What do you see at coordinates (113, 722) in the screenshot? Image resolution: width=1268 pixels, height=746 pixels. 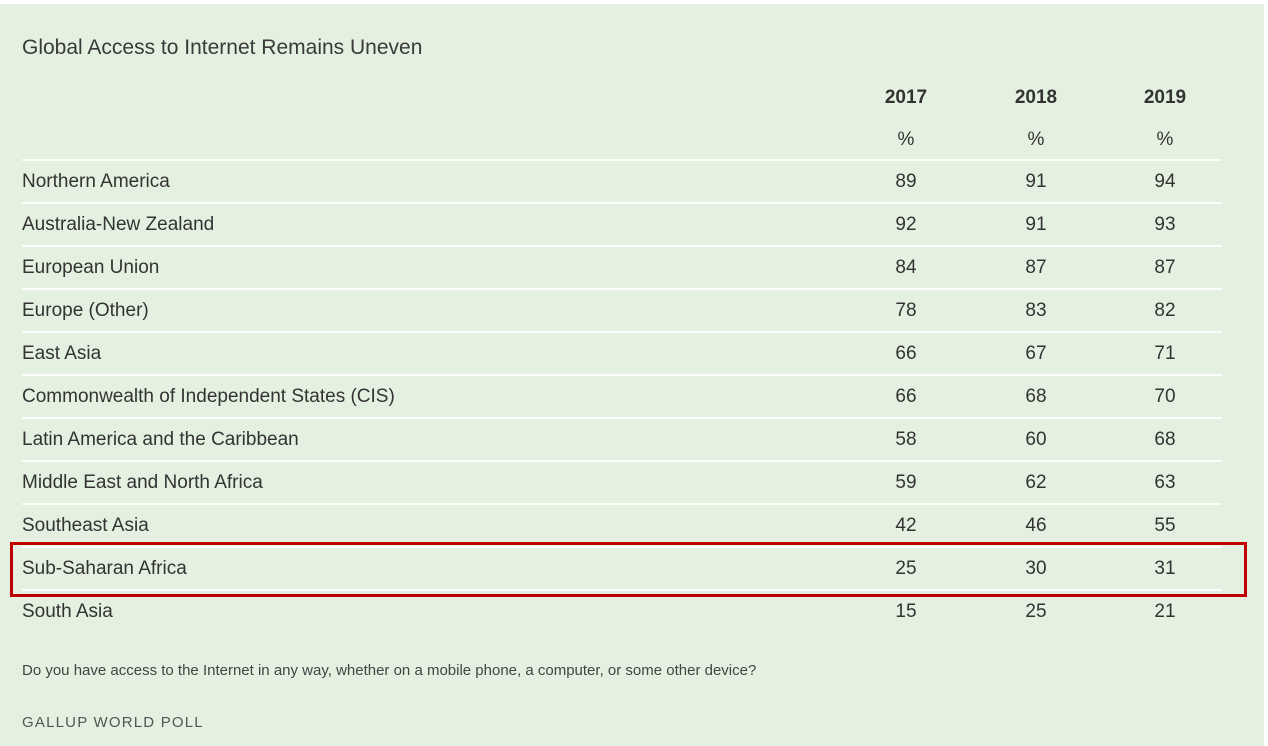 I see `source: GALLUP WORLD POLL` at bounding box center [113, 722].